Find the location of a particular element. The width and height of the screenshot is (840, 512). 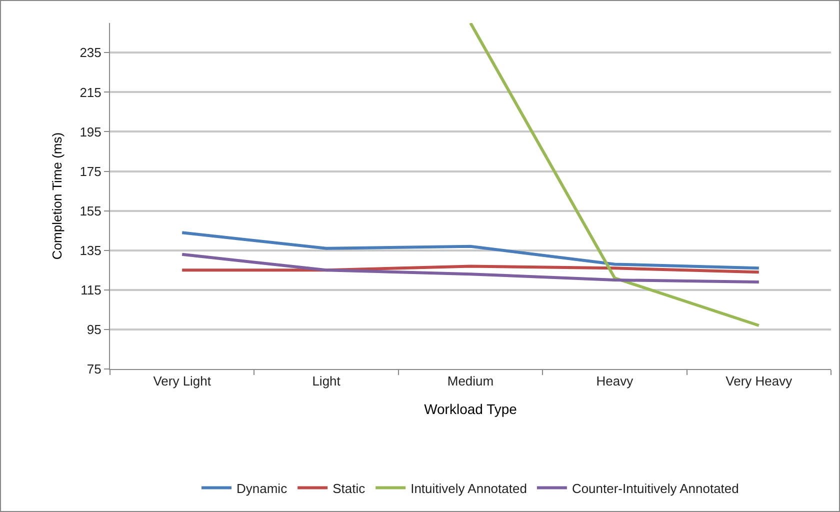

x-tick-label: Medium is located at coordinates (470, 381).